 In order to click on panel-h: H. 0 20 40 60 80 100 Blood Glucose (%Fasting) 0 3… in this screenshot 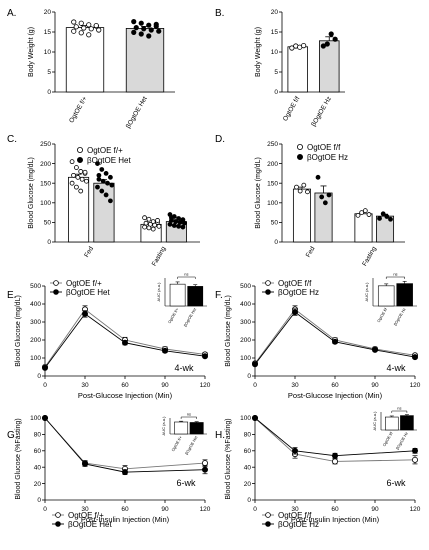, I will do `click(318, 468)`.